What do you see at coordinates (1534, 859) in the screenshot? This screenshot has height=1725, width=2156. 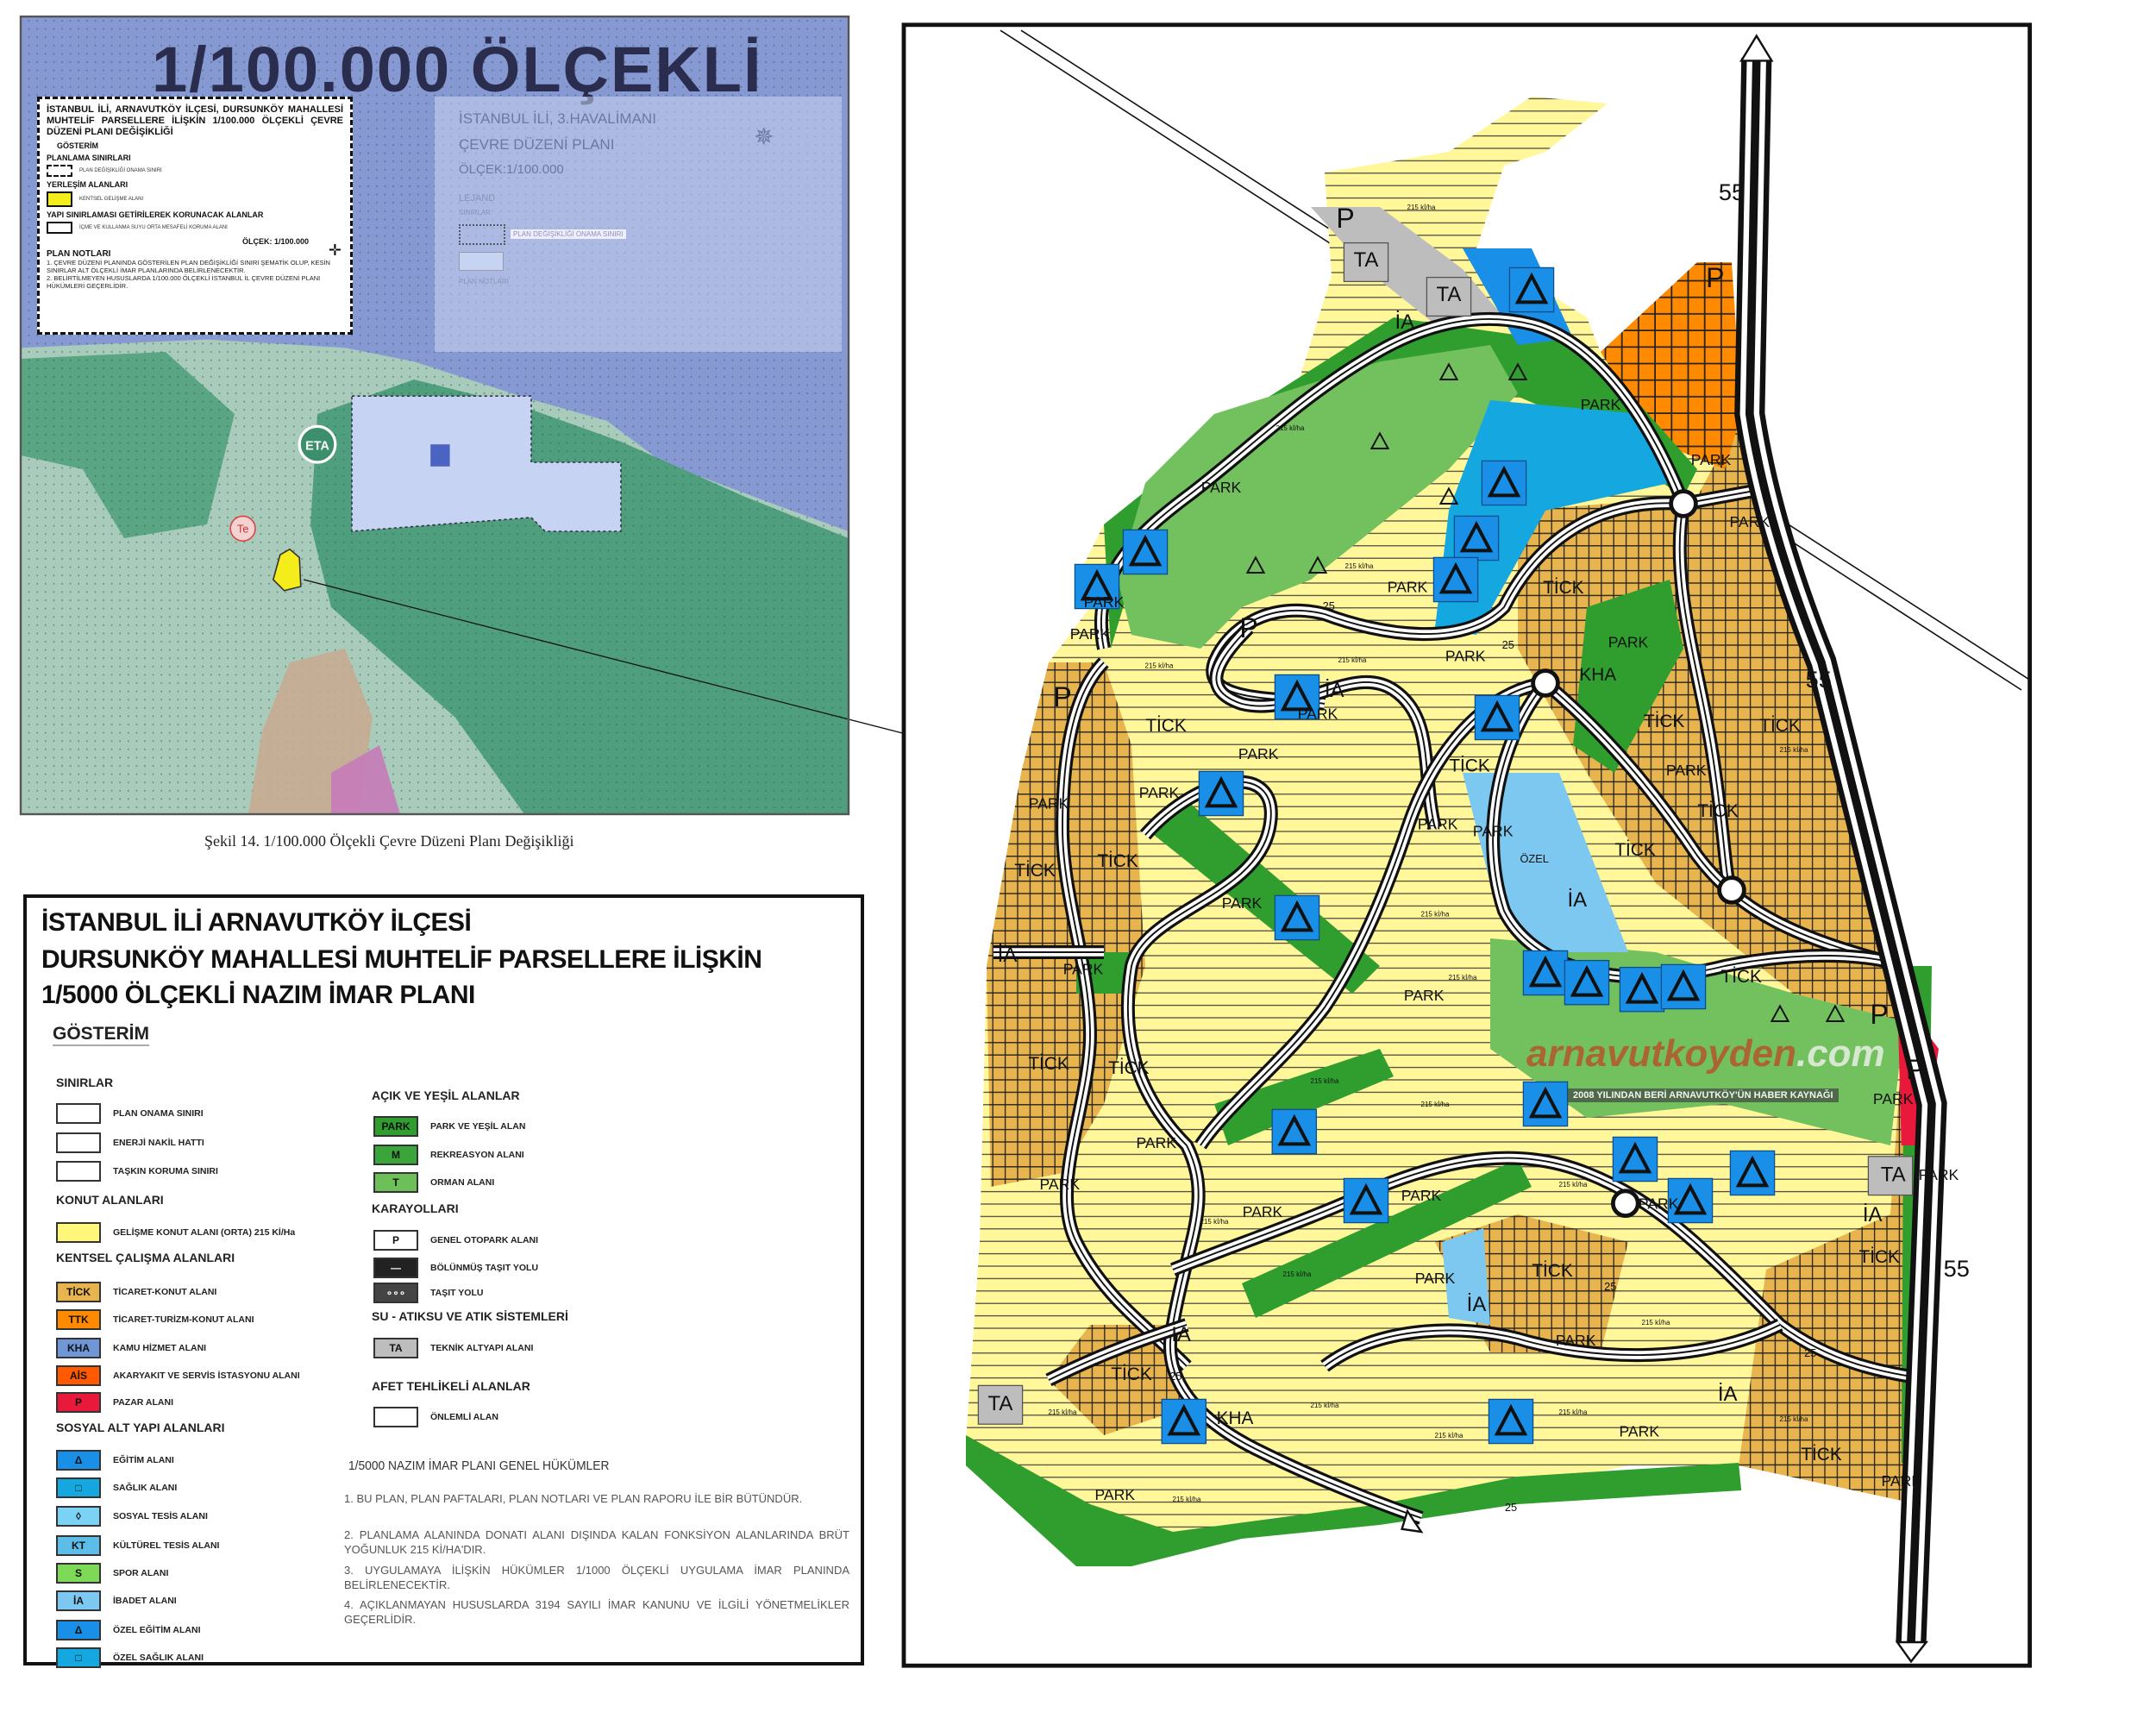 I see `ozel-label: ÖZEL` at bounding box center [1534, 859].